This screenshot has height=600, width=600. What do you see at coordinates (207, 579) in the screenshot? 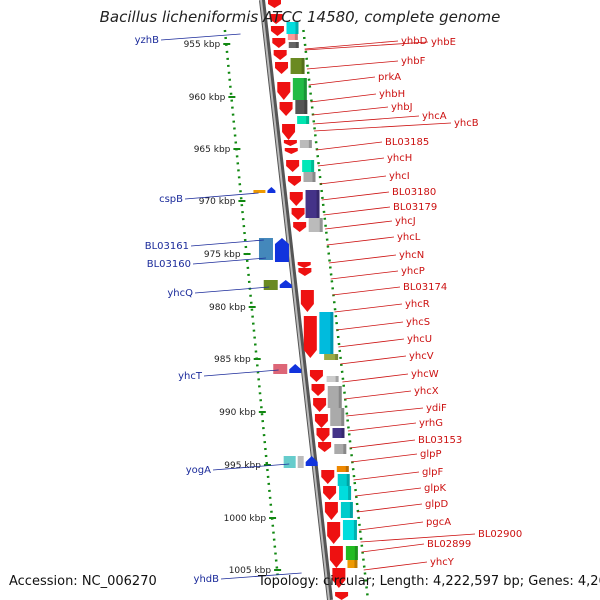
I see `gene-label: yhdB` at bounding box center [207, 579].